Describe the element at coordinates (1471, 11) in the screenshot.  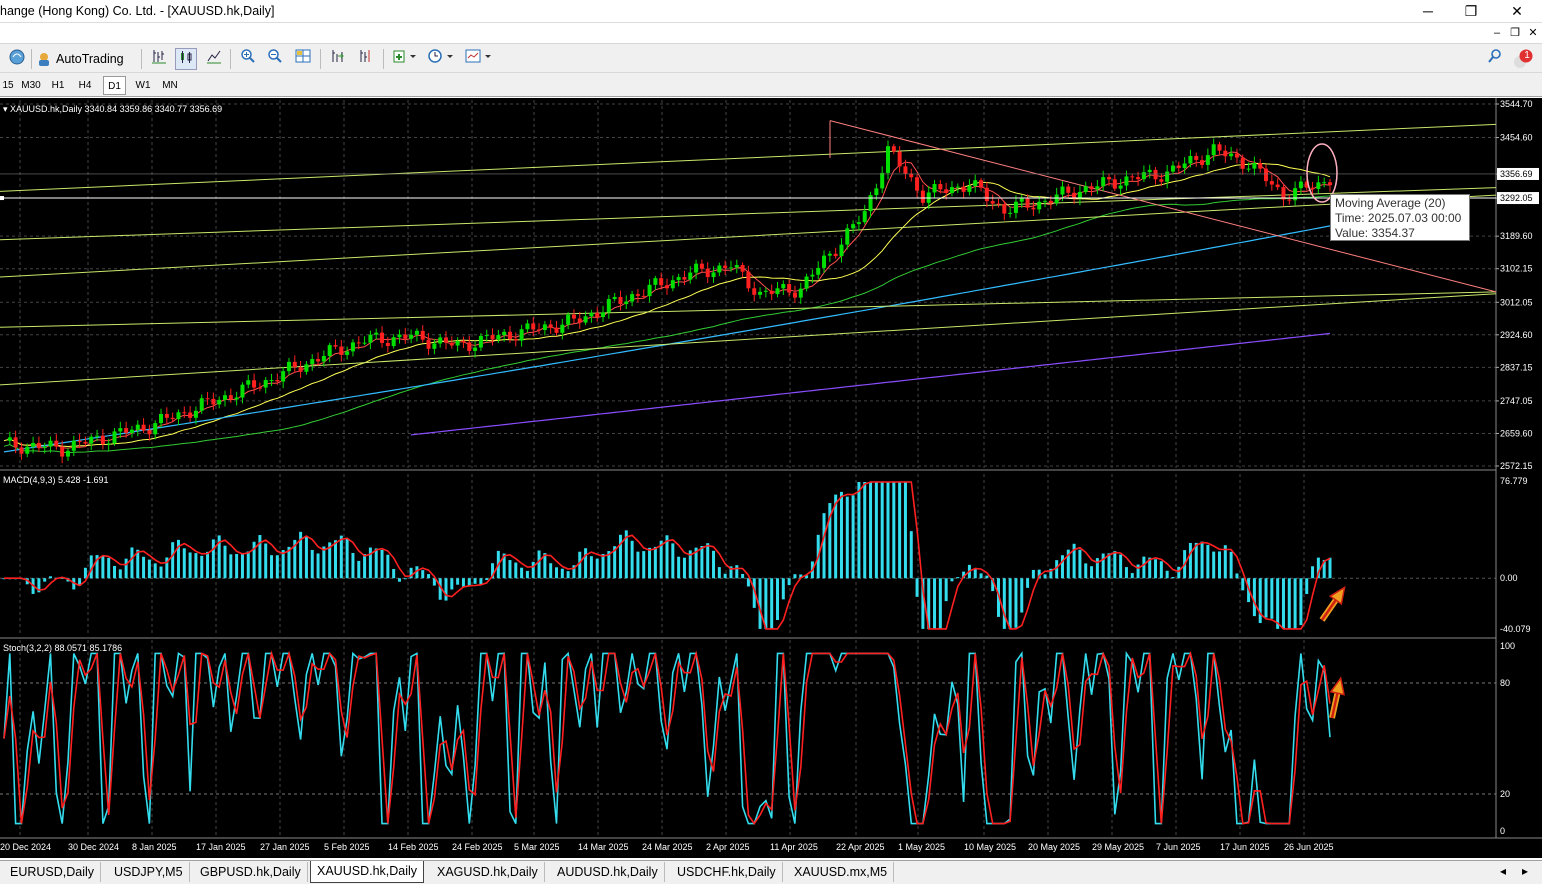
I see `maximize-button: ❐` at that location.